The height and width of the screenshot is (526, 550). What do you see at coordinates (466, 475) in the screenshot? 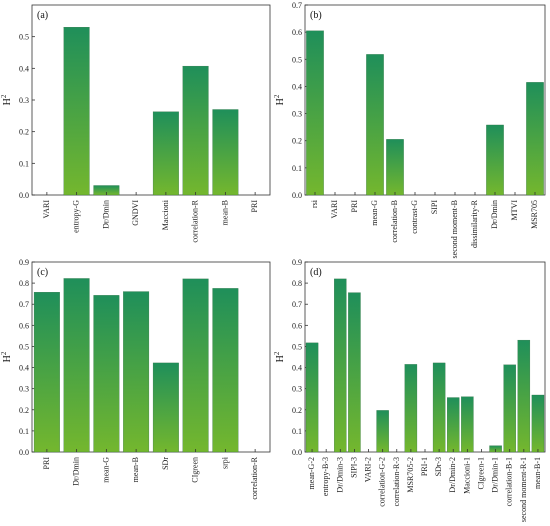
I see `x-tick-label: Maccioni-1` at bounding box center [466, 475].